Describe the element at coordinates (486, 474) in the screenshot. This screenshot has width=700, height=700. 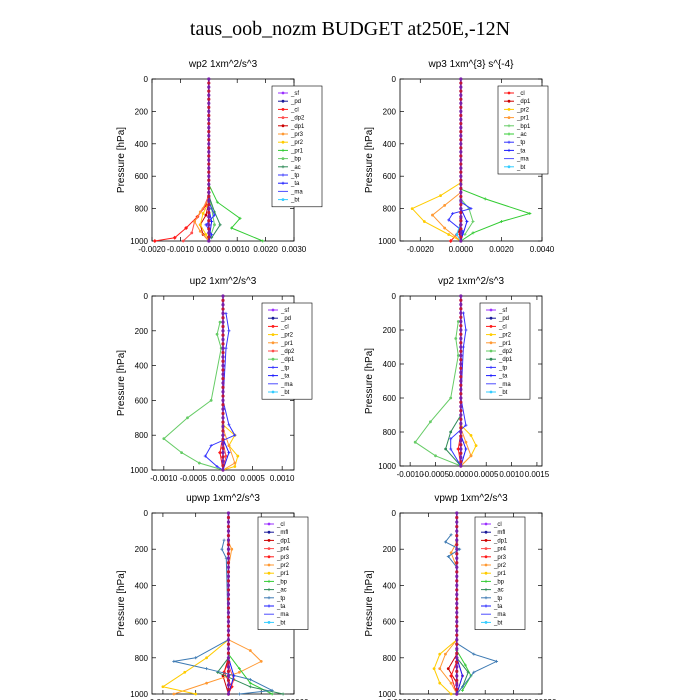
I see `x-tick-label: 0.0005` at that location.